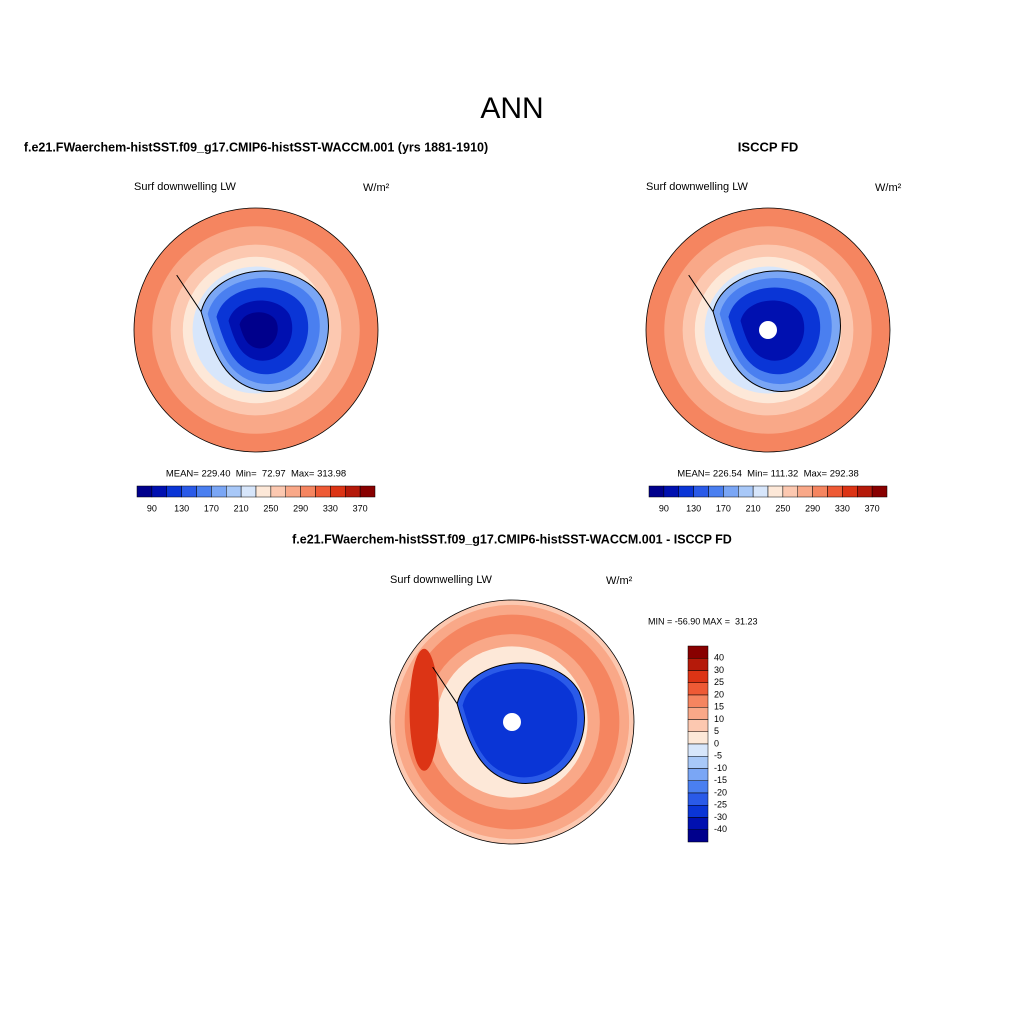 This screenshot has height=1024, width=1024. What do you see at coordinates (720, 768) in the screenshot?
I see `colorbar-label: -10` at bounding box center [720, 768].